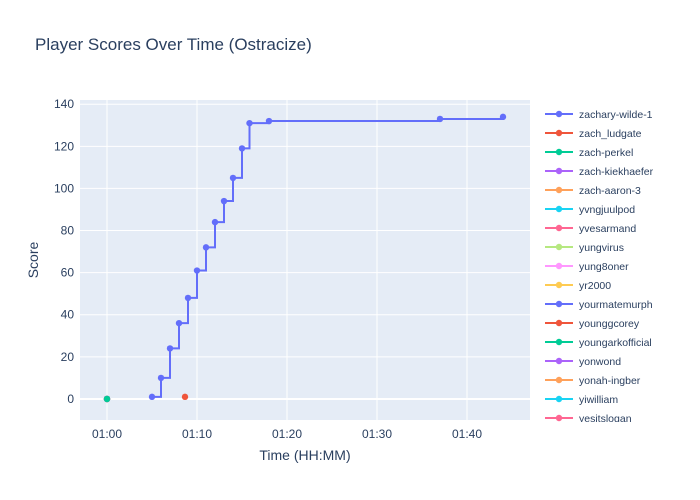 The image size is (700, 500). Describe the element at coordinates (578, 286) in the screenshot. I see `legend-item: yr2000` at that location.